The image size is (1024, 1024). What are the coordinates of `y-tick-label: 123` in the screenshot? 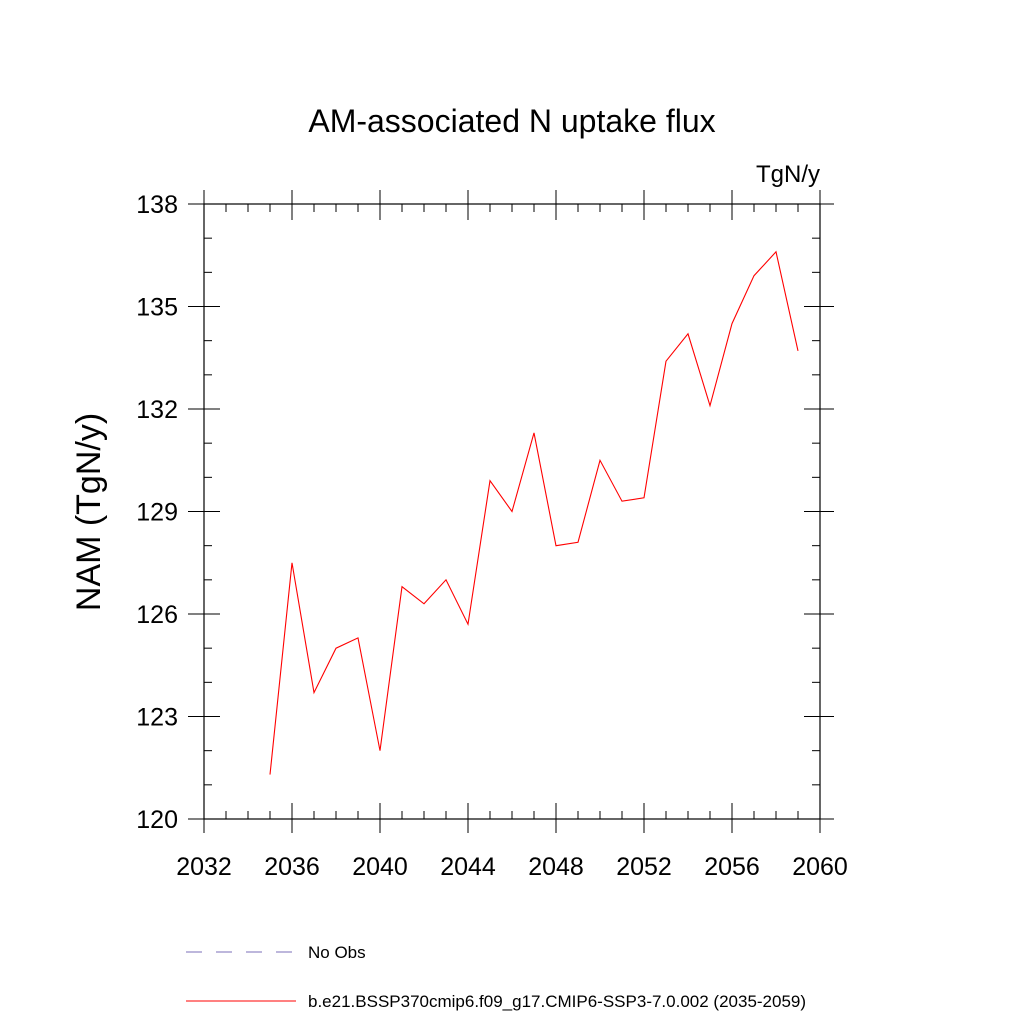 It's located at (157, 718).